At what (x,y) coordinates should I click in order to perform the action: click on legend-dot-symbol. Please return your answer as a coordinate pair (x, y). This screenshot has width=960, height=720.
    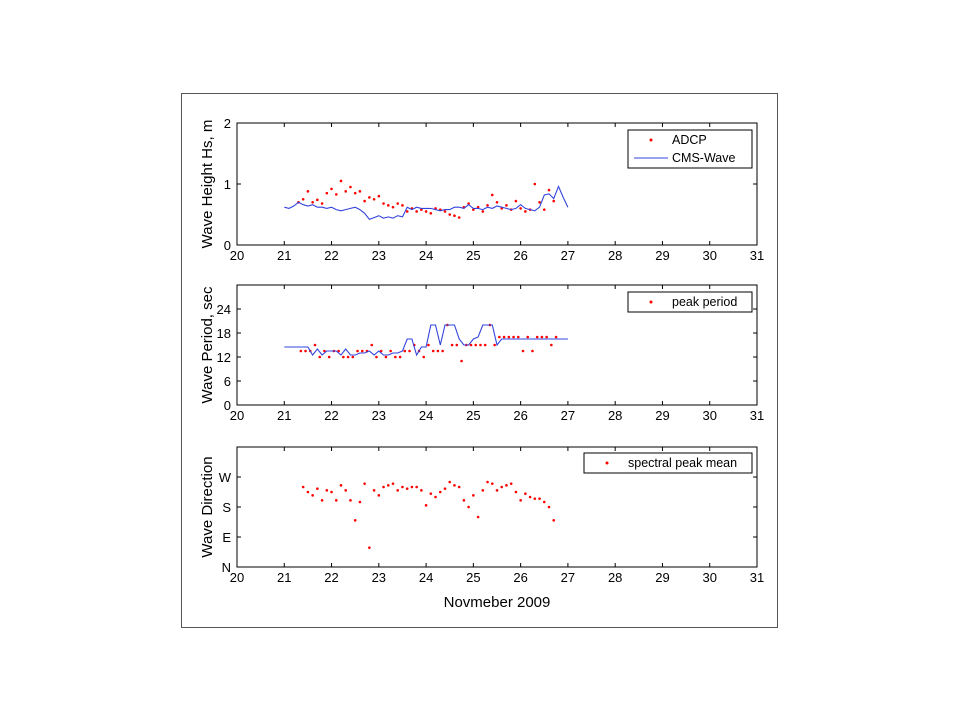
    Looking at the image, I should click on (651, 302).